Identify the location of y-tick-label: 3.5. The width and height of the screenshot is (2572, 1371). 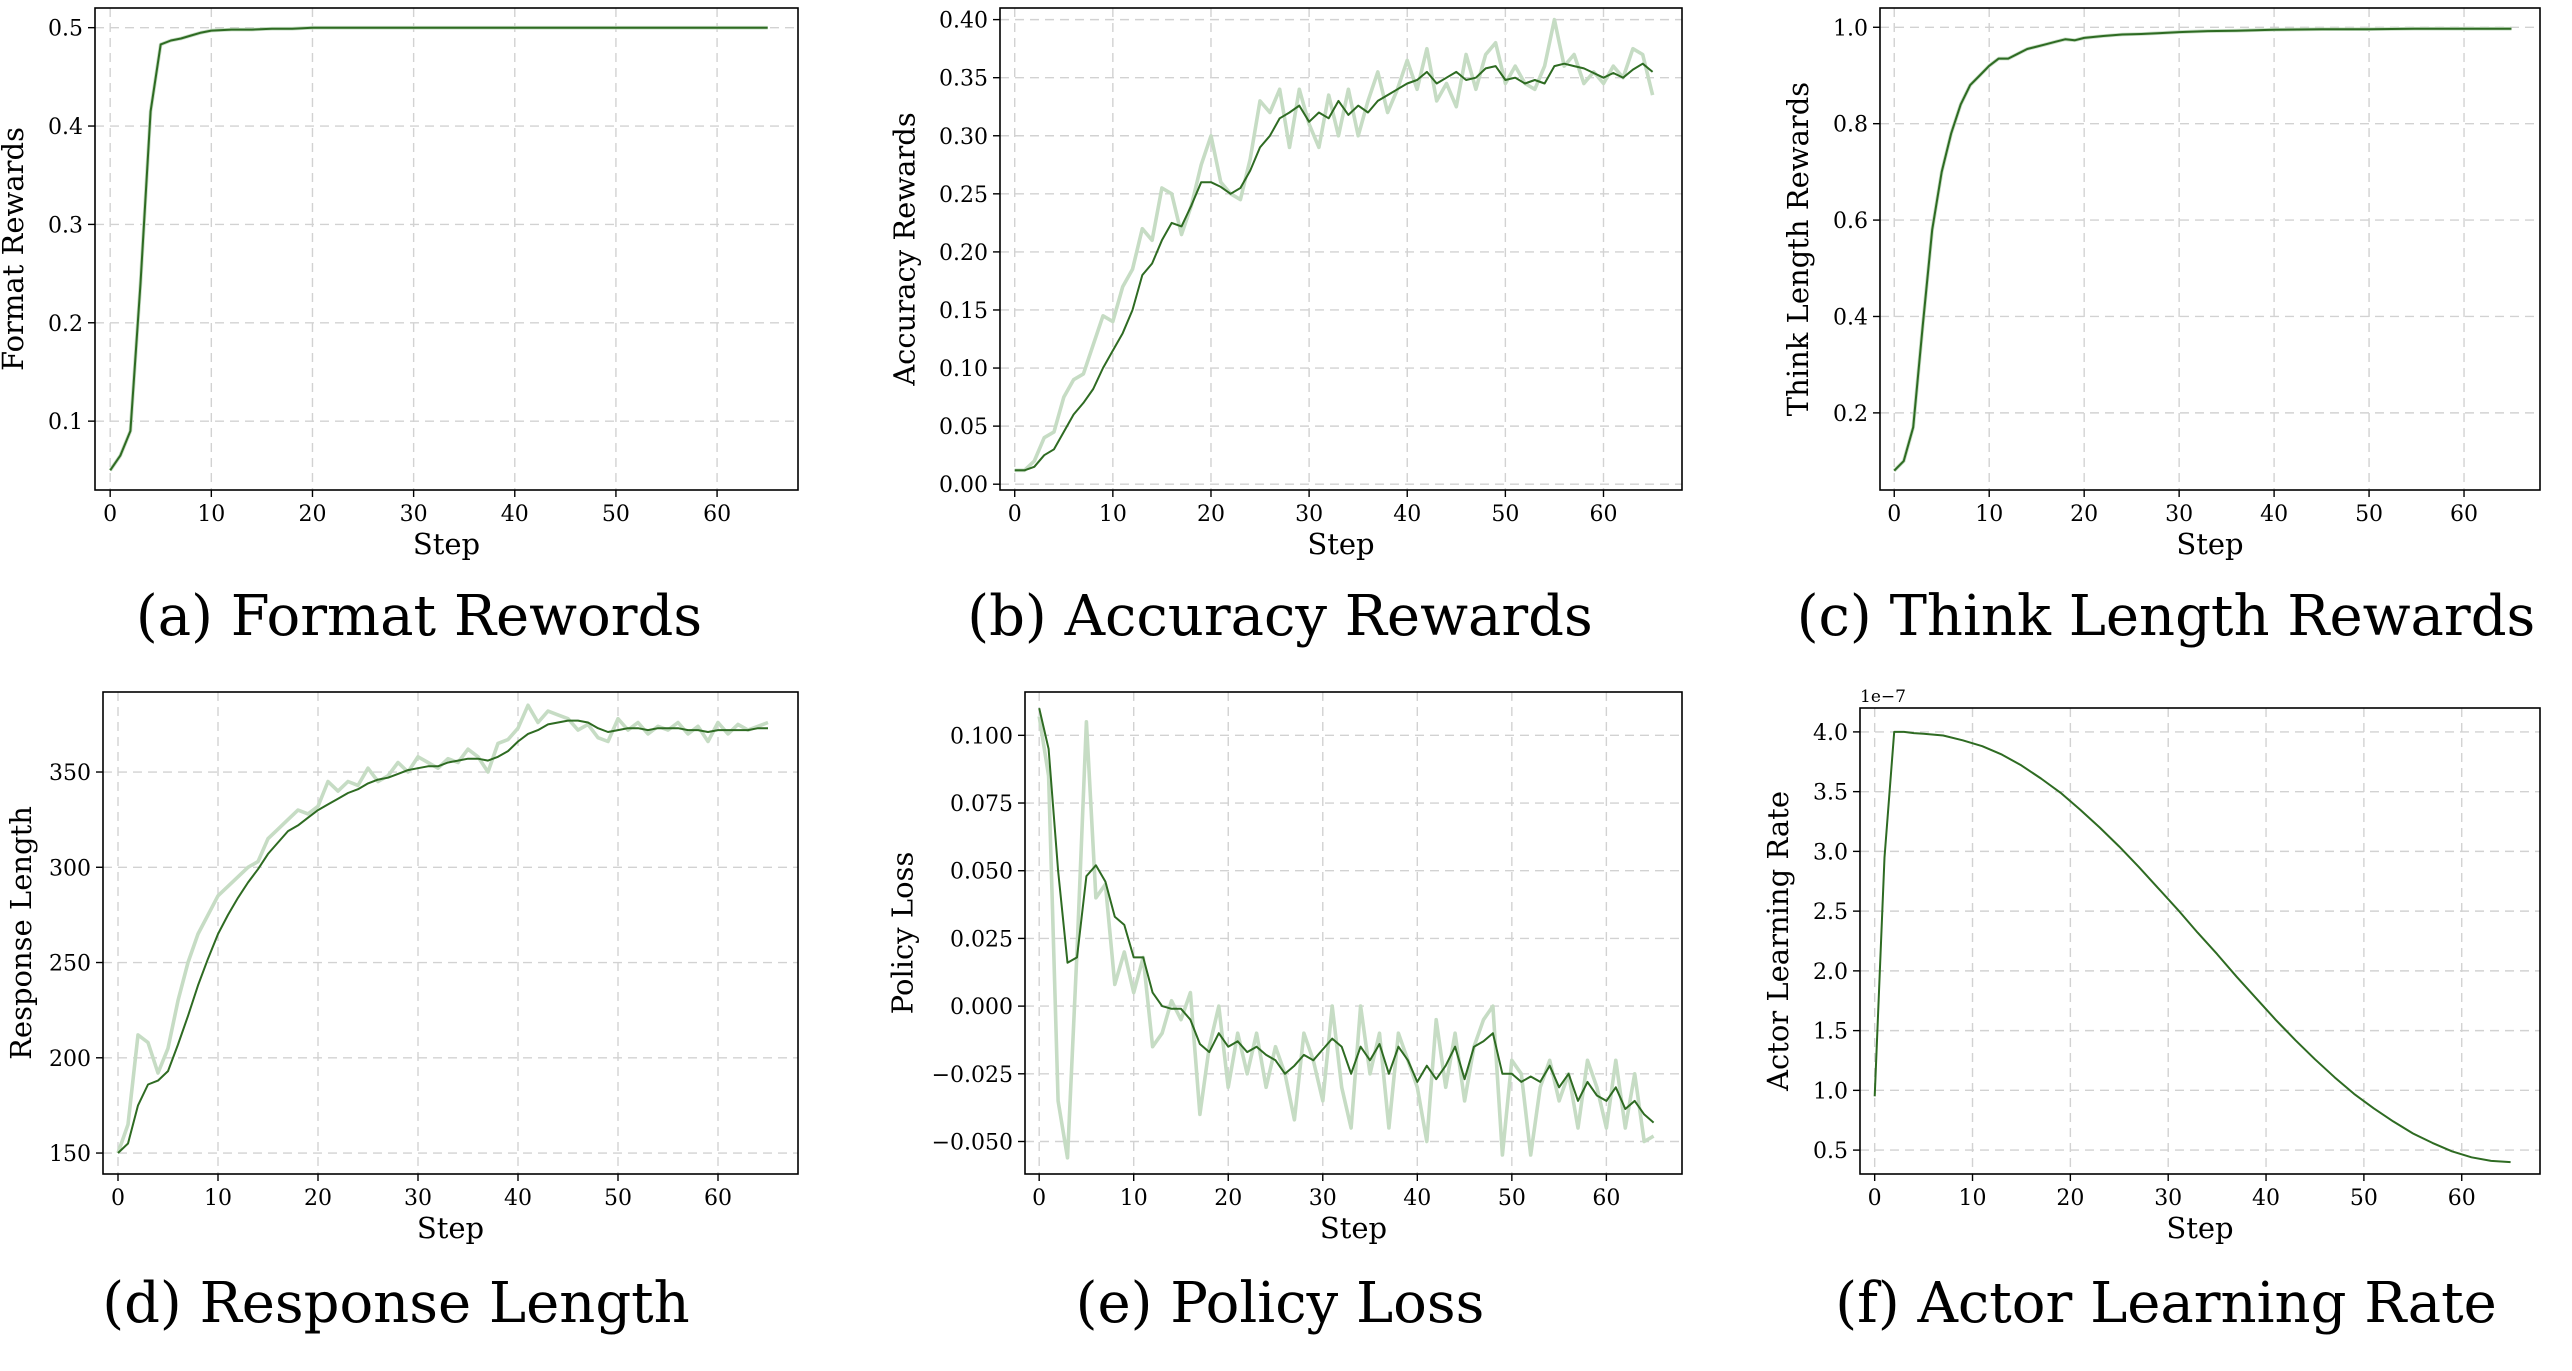
(1830, 793).